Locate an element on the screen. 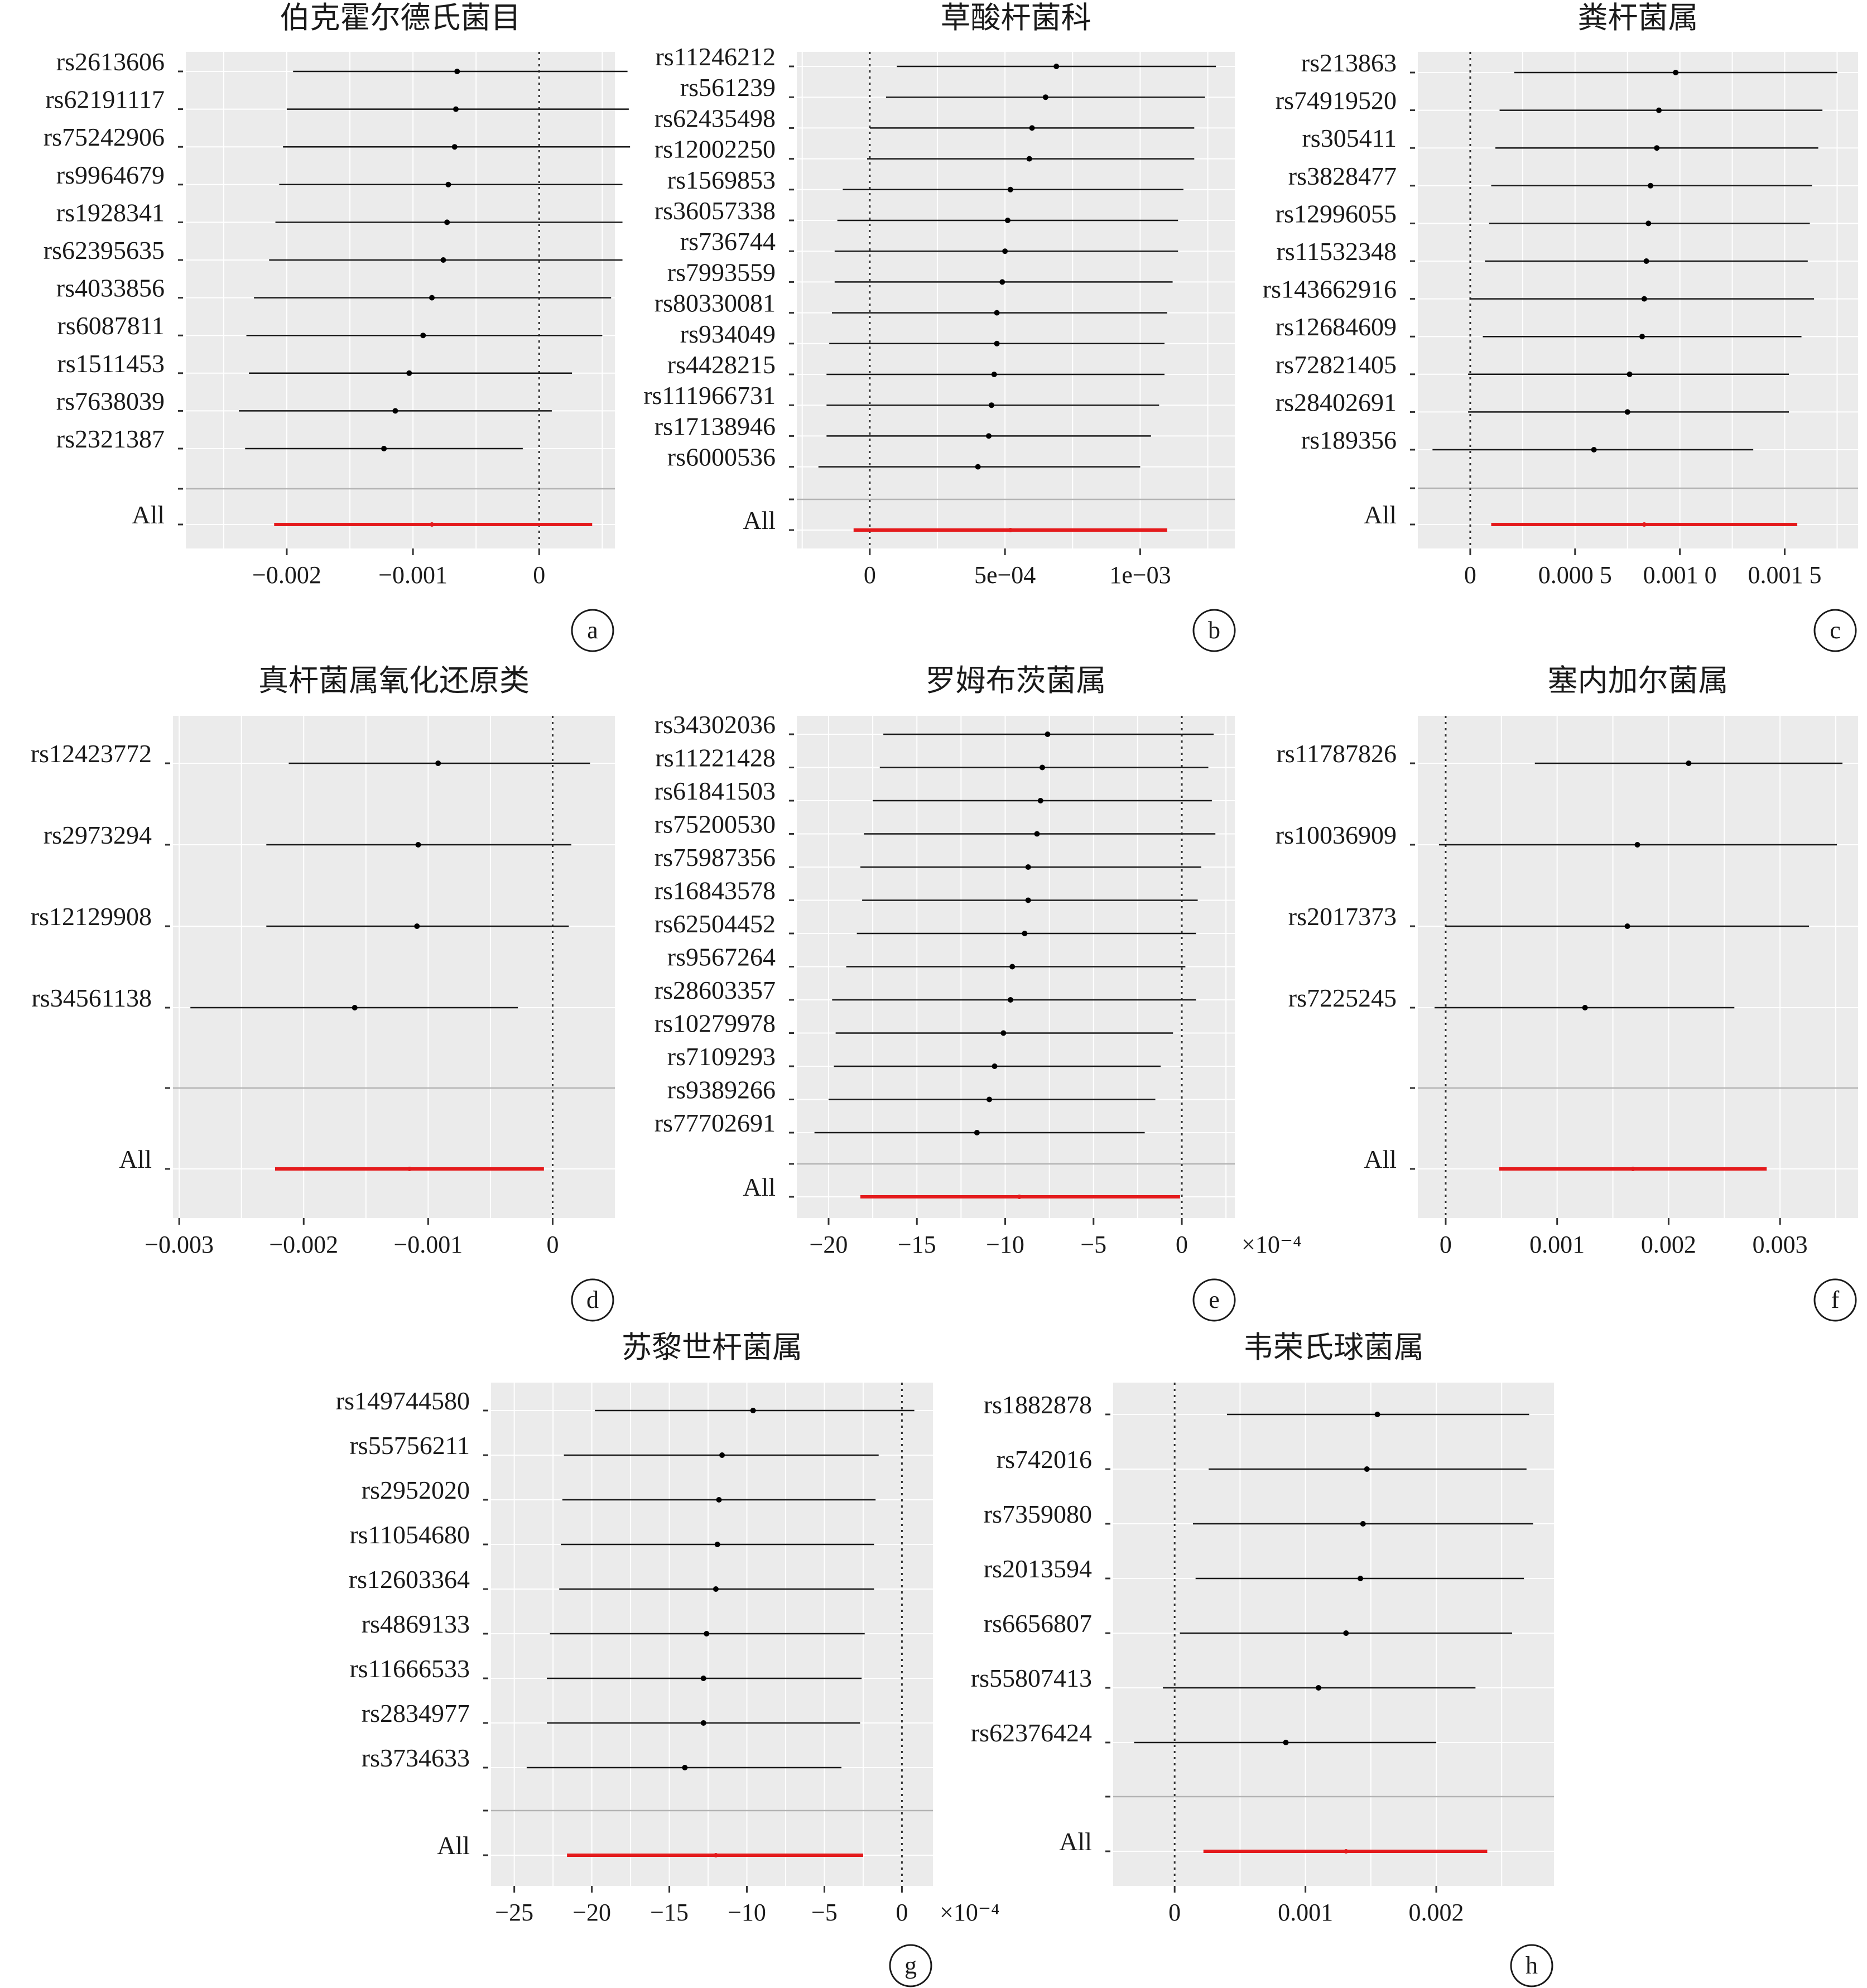 This screenshot has width=1867, height=1988. row-label: rs77702691 is located at coordinates (715, 1123).